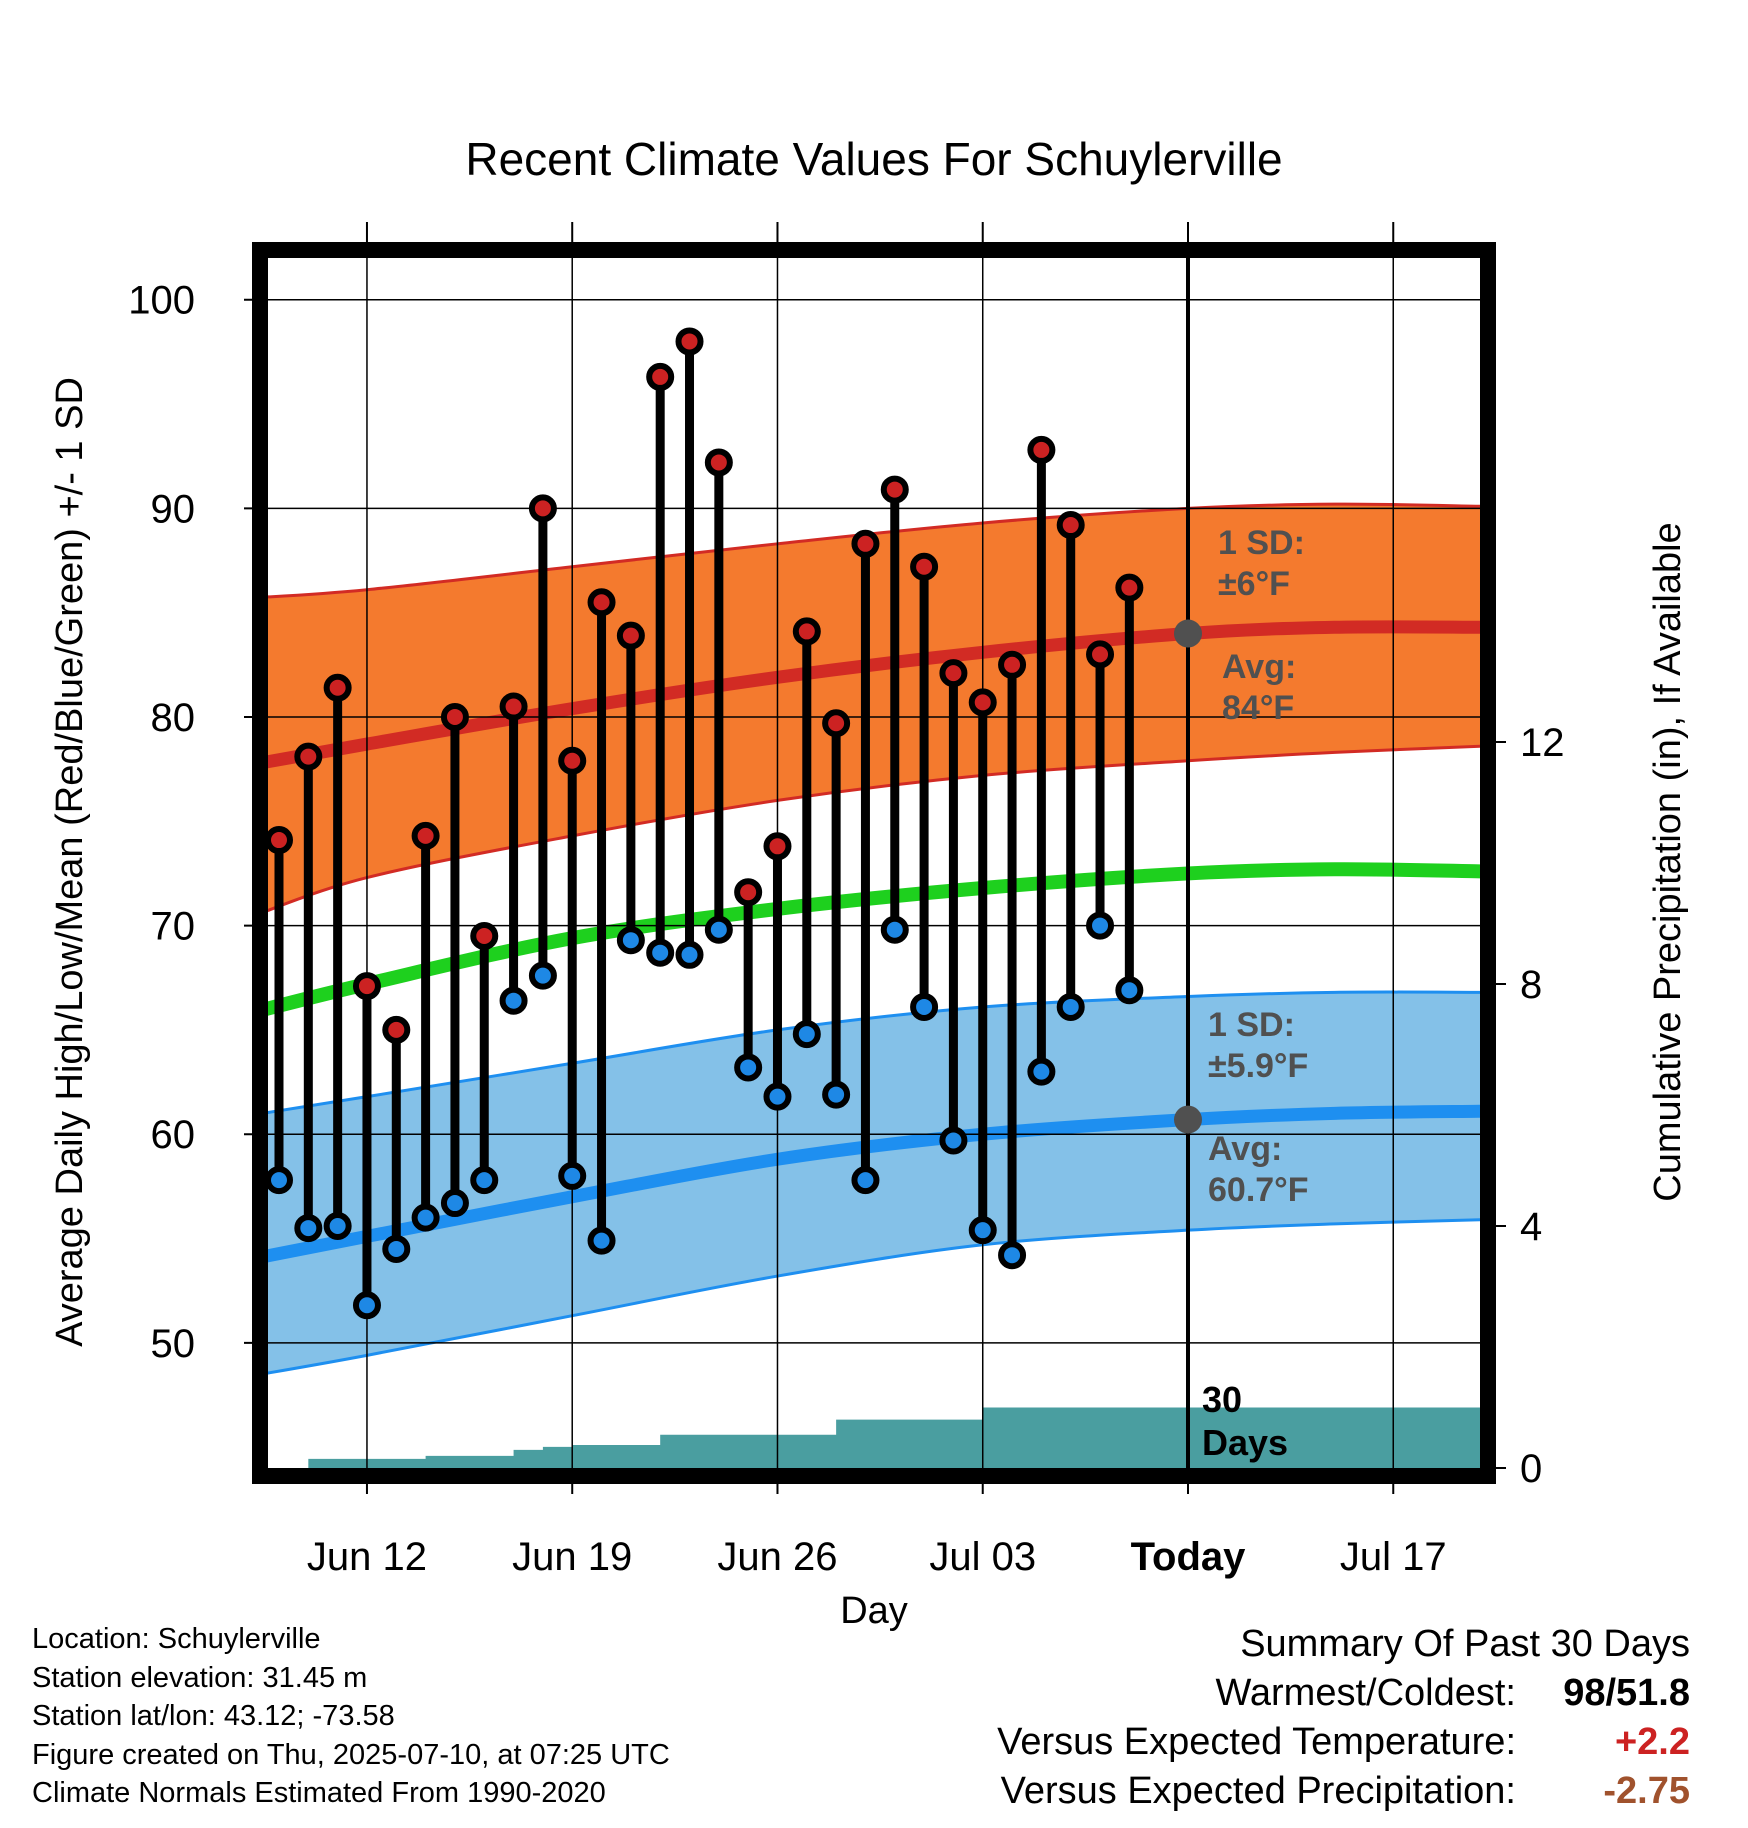 The image size is (1748, 1828). I want to click on coldest-value: 51.8, so click(1653, 1693).